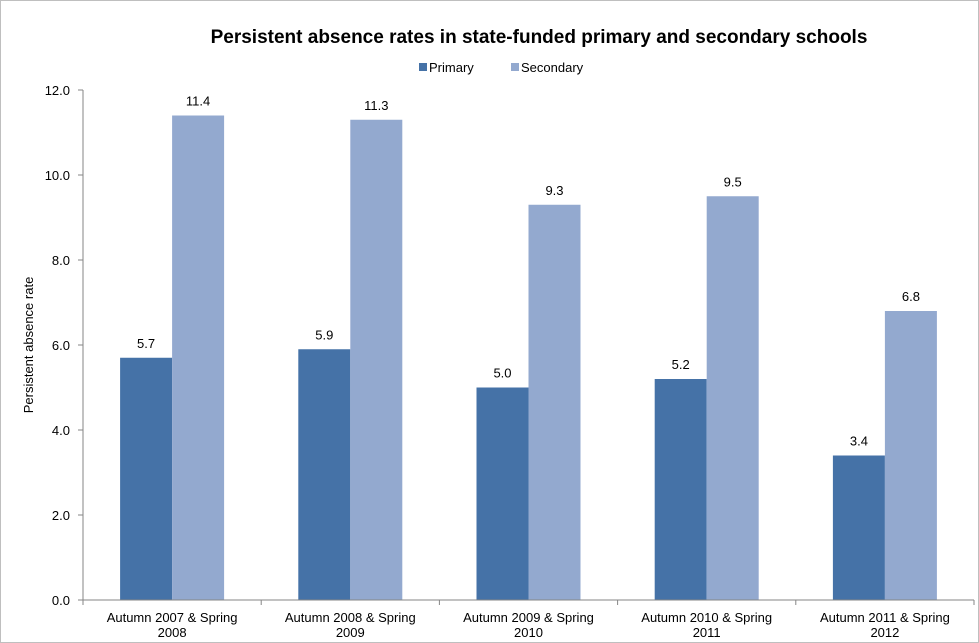 This screenshot has width=979, height=643. What do you see at coordinates (552, 67) in the screenshot?
I see `legend-label-2: Secondary` at bounding box center [552, 67].